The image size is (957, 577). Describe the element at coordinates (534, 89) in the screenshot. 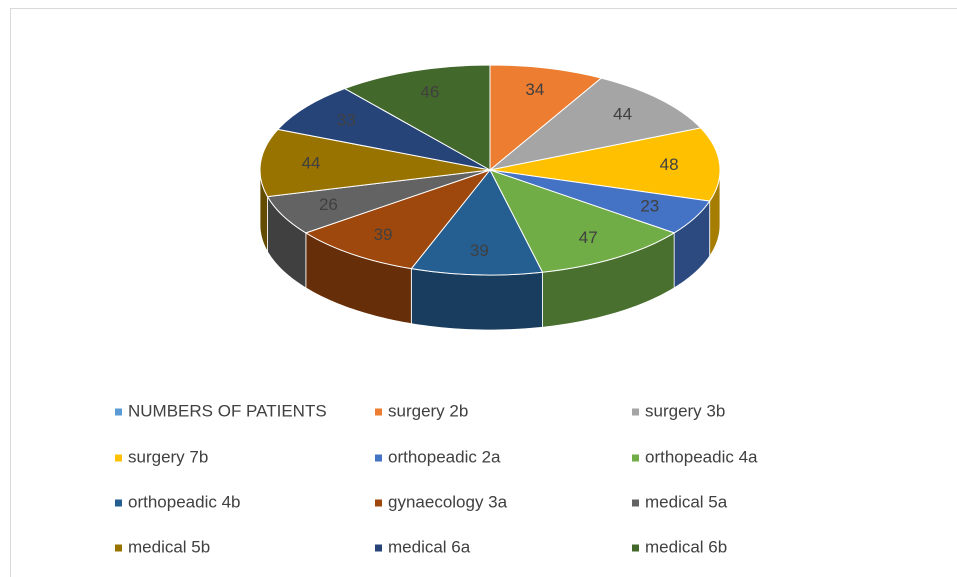

I see `data-label: 34` at that location.